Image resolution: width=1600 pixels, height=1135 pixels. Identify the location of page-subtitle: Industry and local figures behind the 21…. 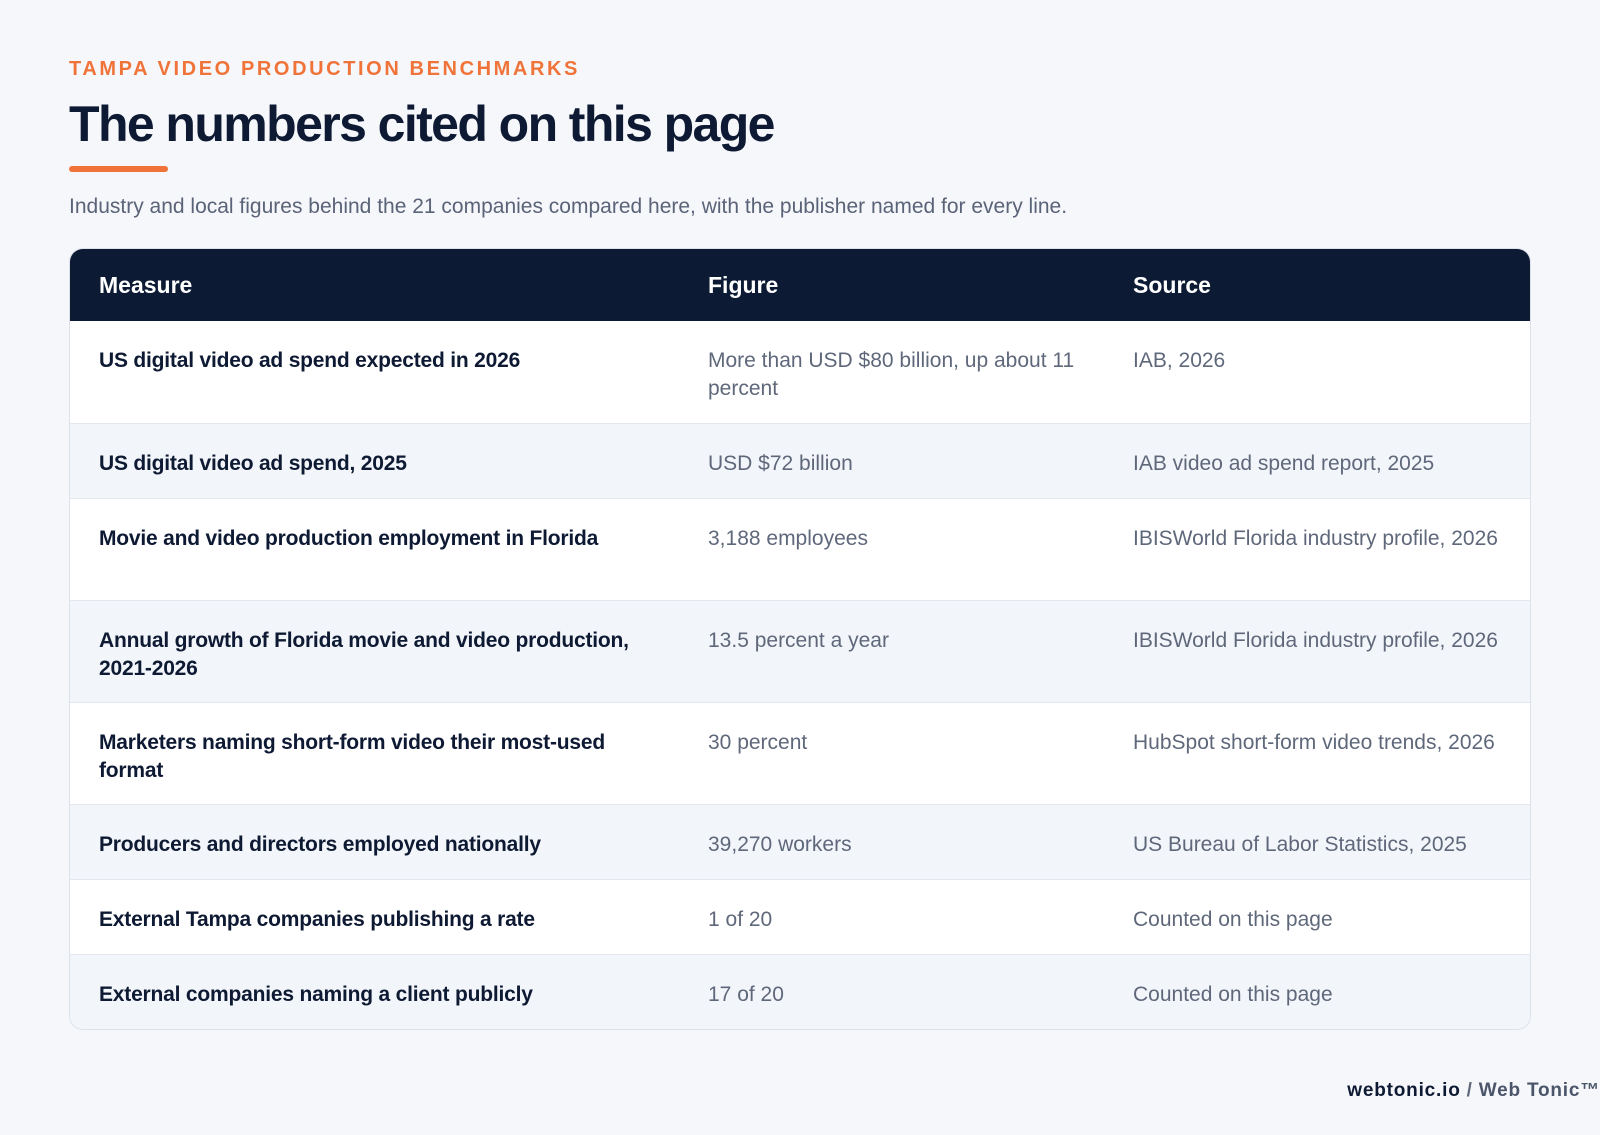
(568, 206).